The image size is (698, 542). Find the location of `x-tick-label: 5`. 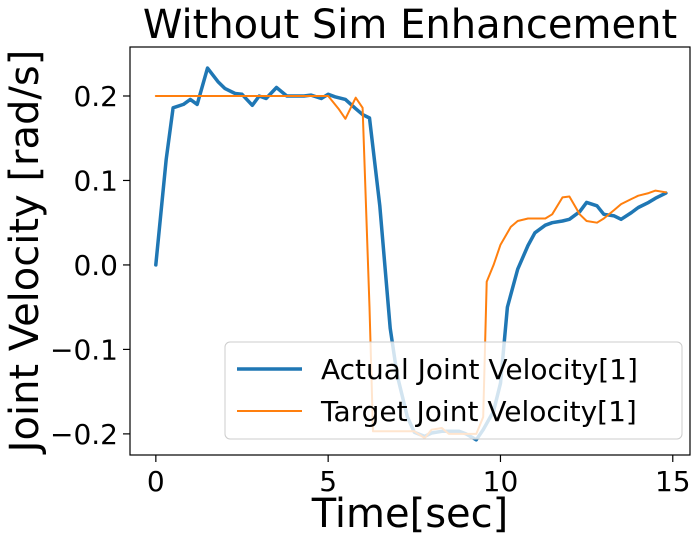

x-tick-label: 5 is located at coordinates (328, 481).